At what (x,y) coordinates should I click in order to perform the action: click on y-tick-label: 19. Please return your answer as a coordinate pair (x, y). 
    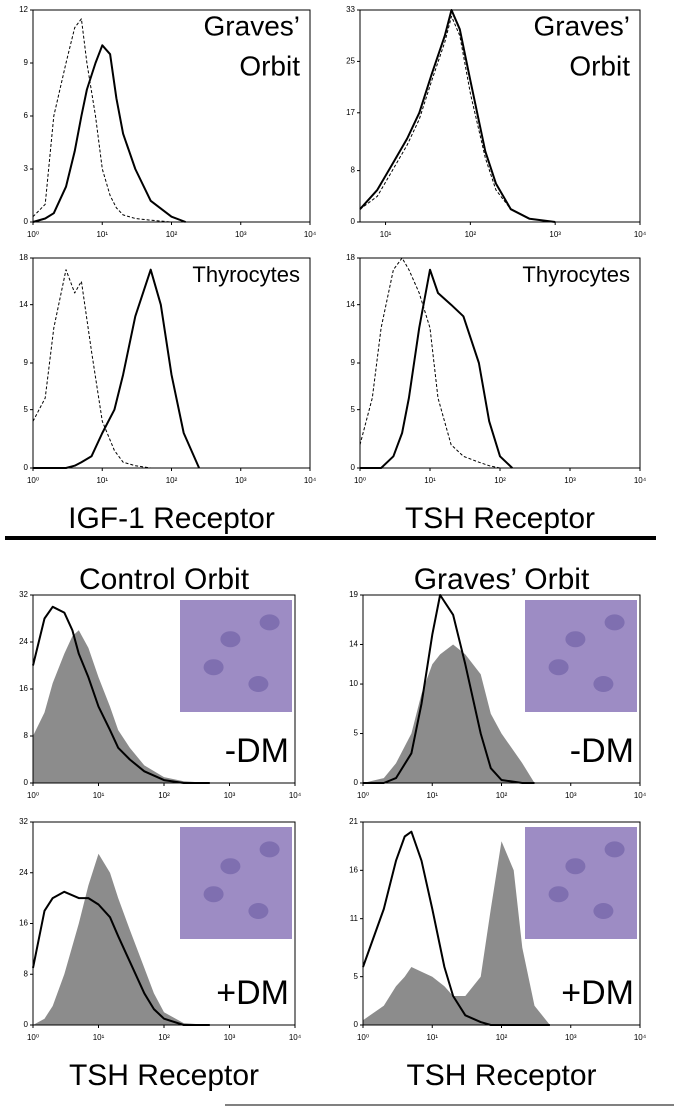
    Looking at the image, I should click on (353, 594).